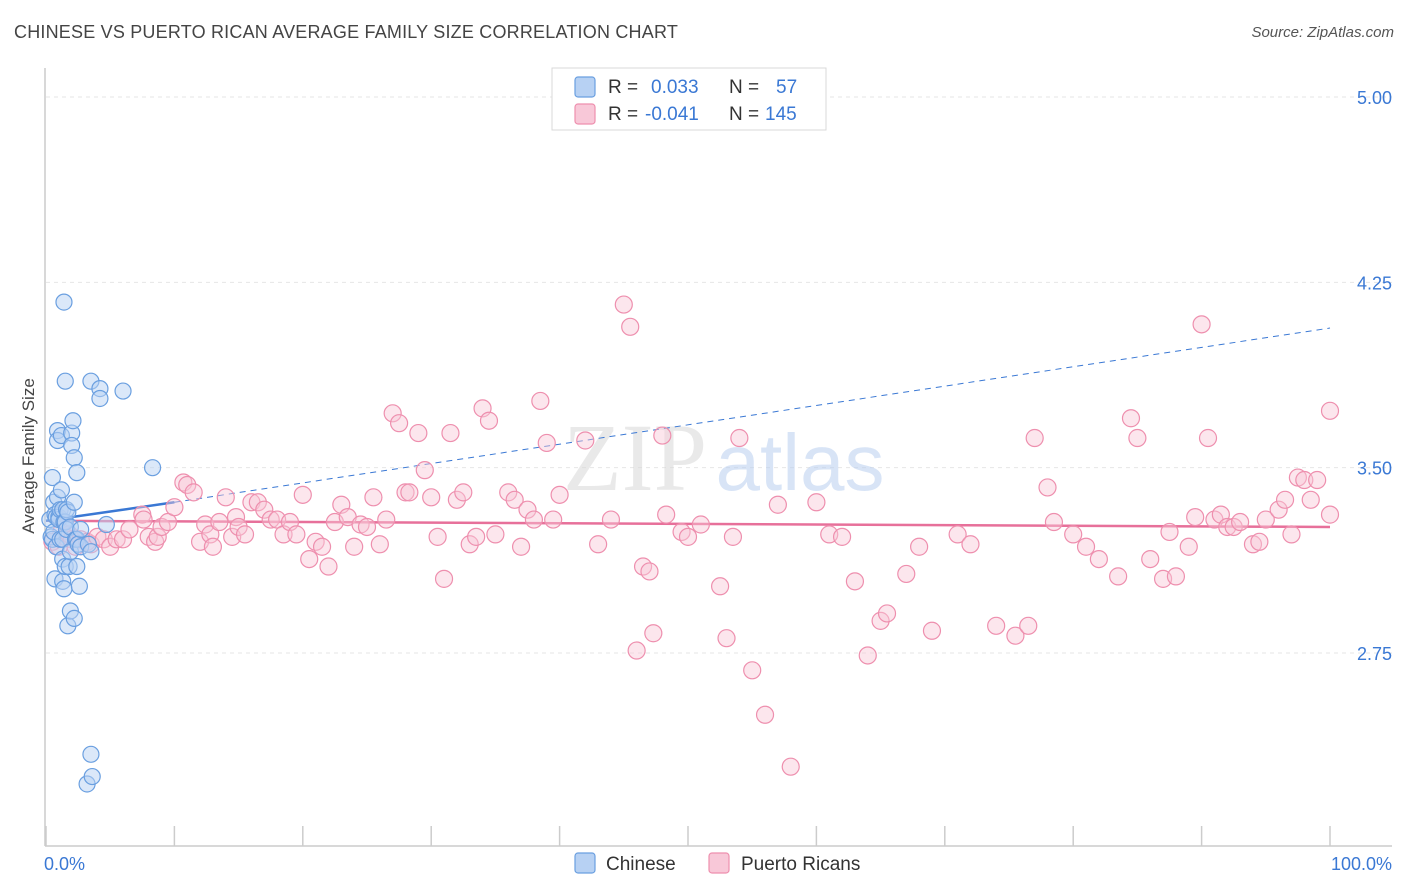 This screenshot has height=892, width=1406. I want to click on legend-n-value-1: 57, so click(786, 87).